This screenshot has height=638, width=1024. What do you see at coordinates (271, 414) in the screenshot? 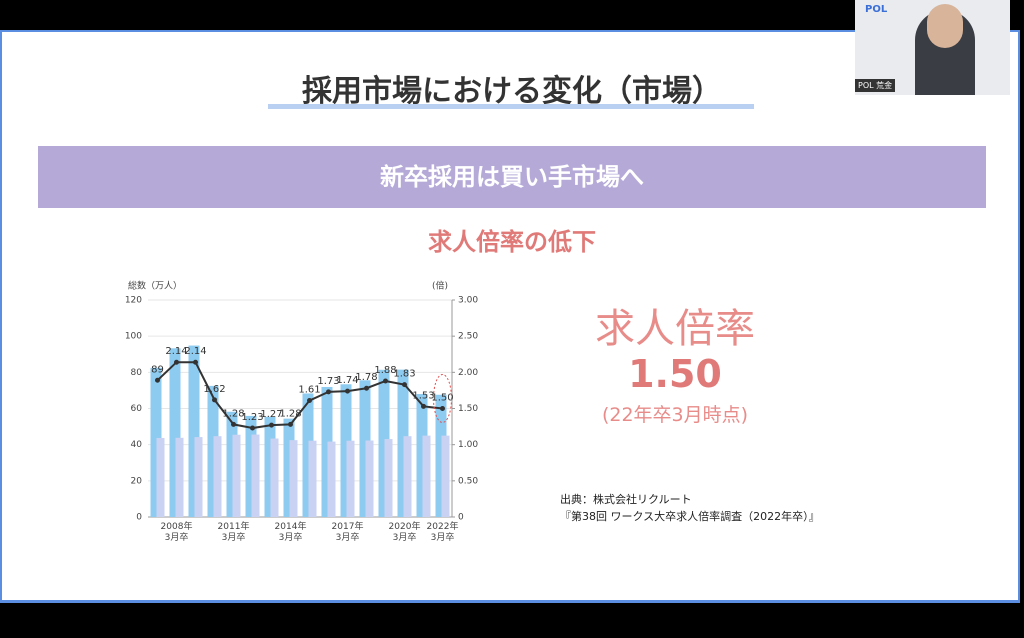
I see `data-label: 1.27` at bounding box center [271, 414].